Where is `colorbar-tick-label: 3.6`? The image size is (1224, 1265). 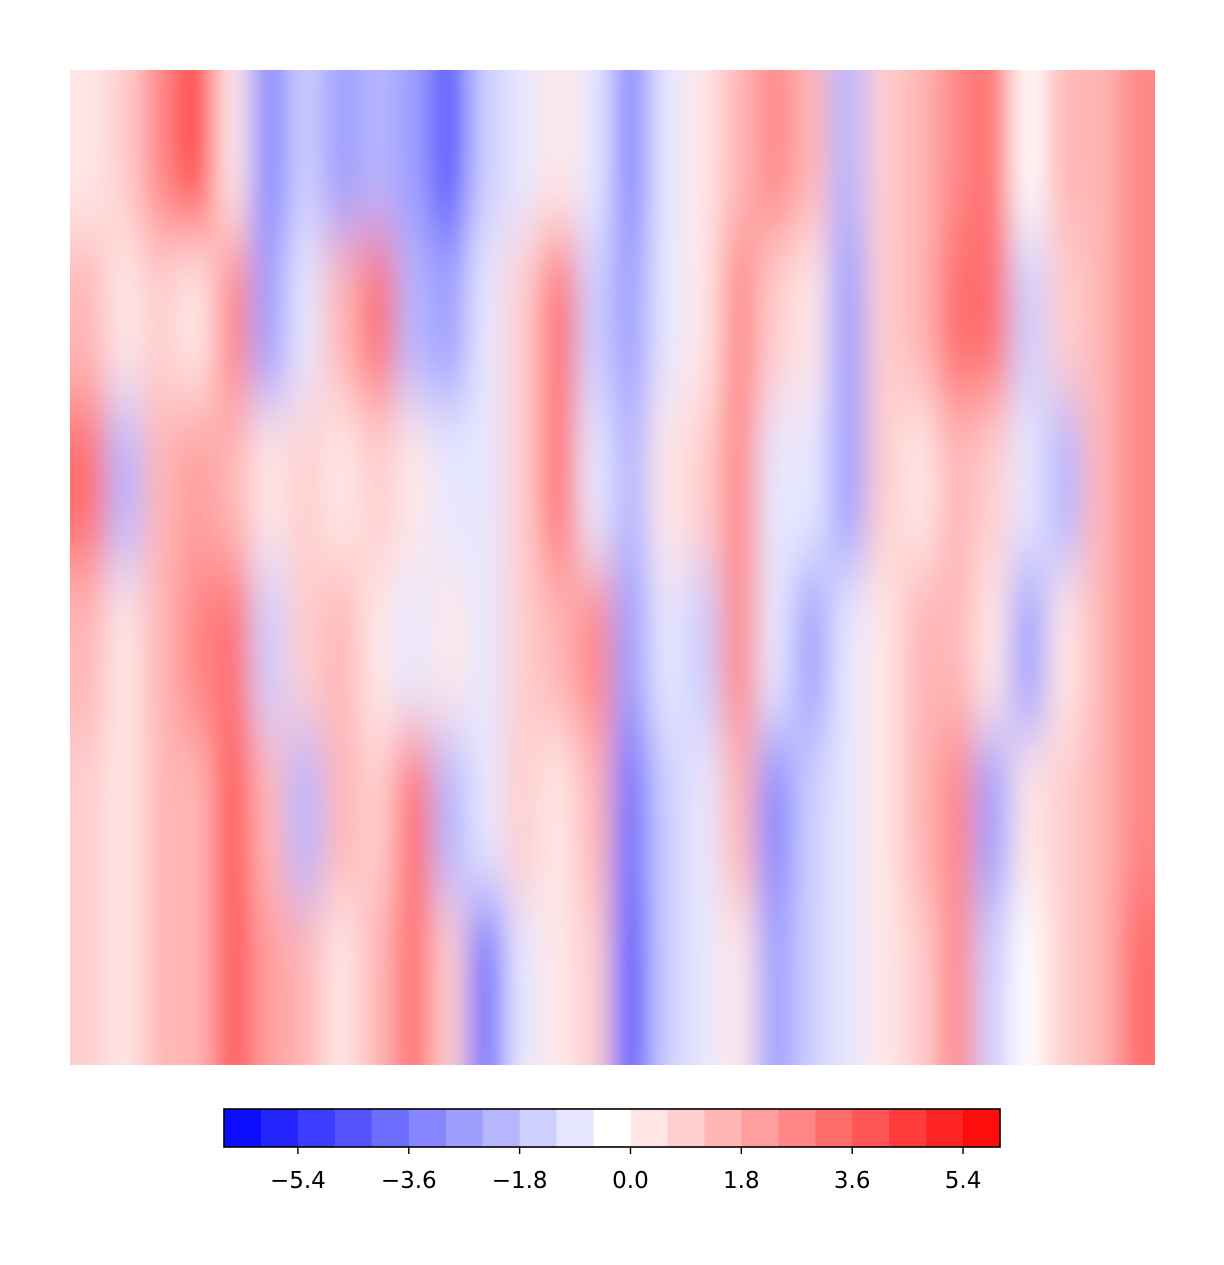 colorbar-tick-label: 3.6 is located at coordinates (852, 1181).